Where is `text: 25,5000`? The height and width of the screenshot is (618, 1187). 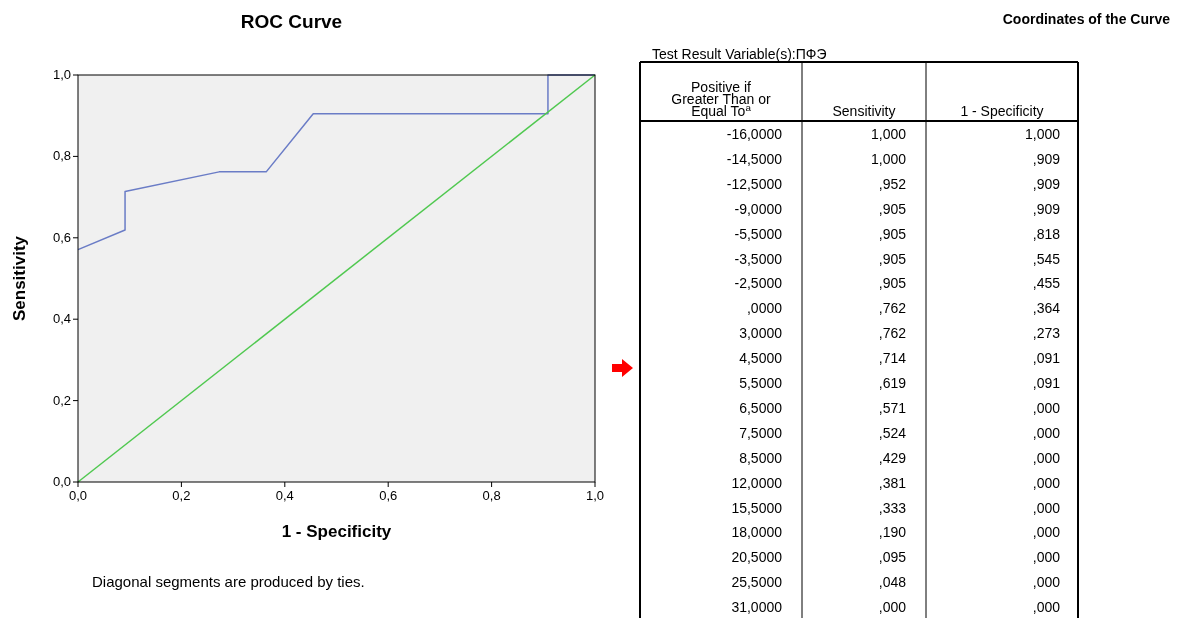 text: 25,5000 is located at coordinates (756, 582).